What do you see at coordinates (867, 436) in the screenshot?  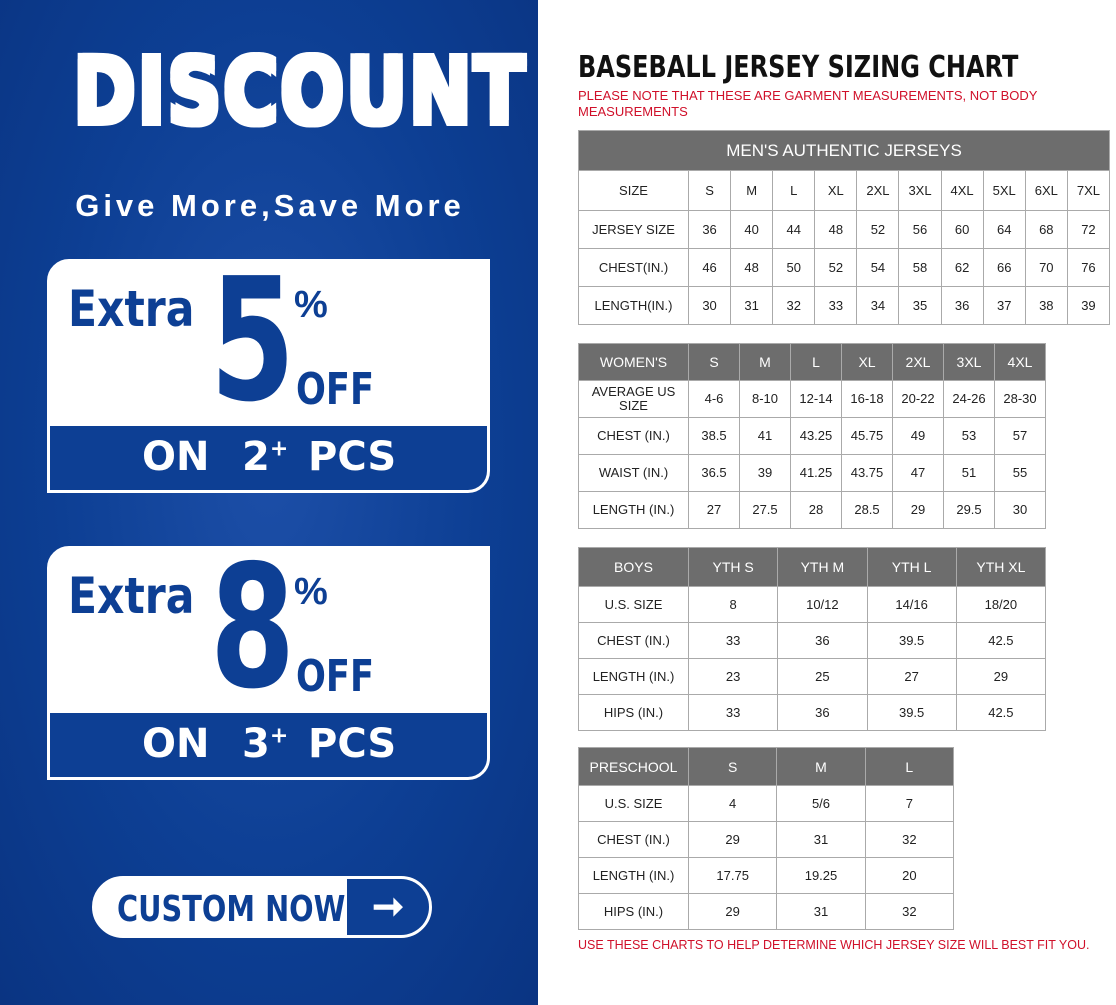 I see `table-cell: 45.75` at bounding box center [867, 436].